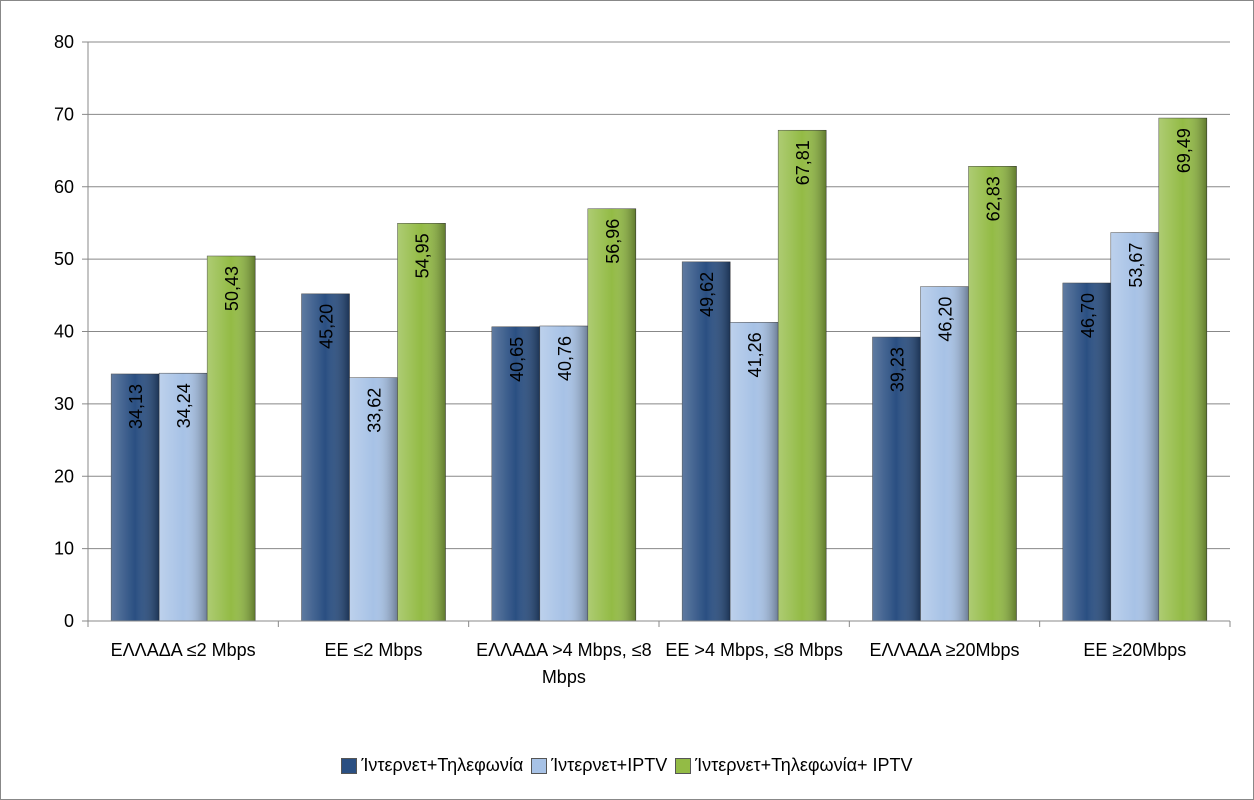  Describe the element at coordinates (64, 114) in the screenshot. I see `y-tick-label: 70` at that location.